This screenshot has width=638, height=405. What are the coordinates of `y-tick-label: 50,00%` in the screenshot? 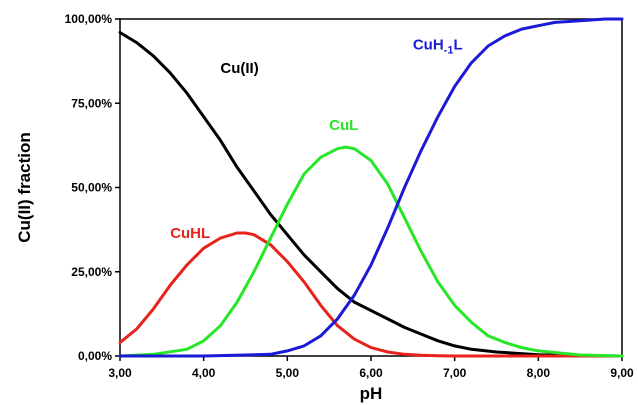 It's located at (91, 188).